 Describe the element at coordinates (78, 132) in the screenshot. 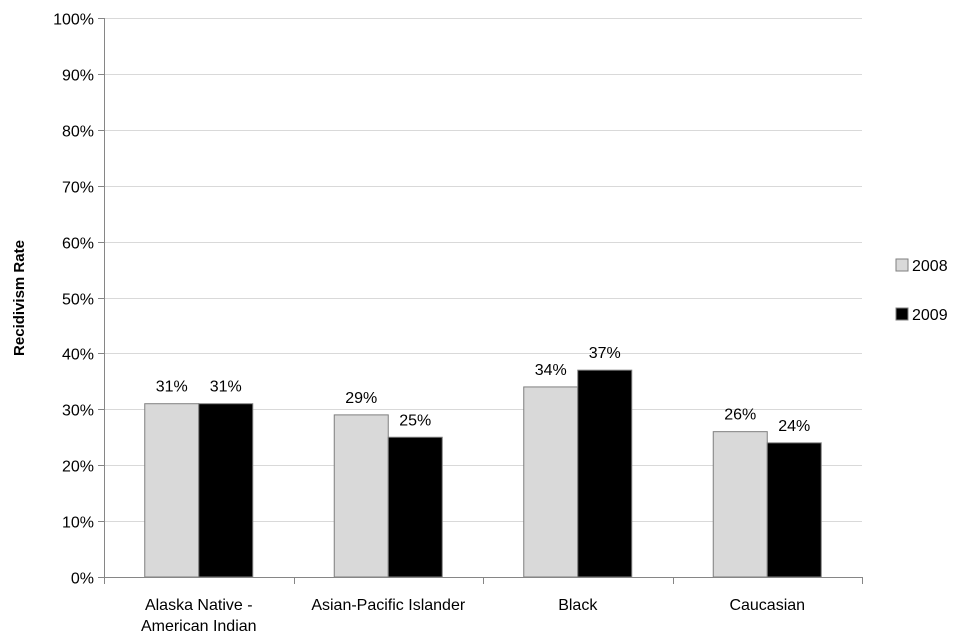

I see `y-tick-label: 80%` at that location.